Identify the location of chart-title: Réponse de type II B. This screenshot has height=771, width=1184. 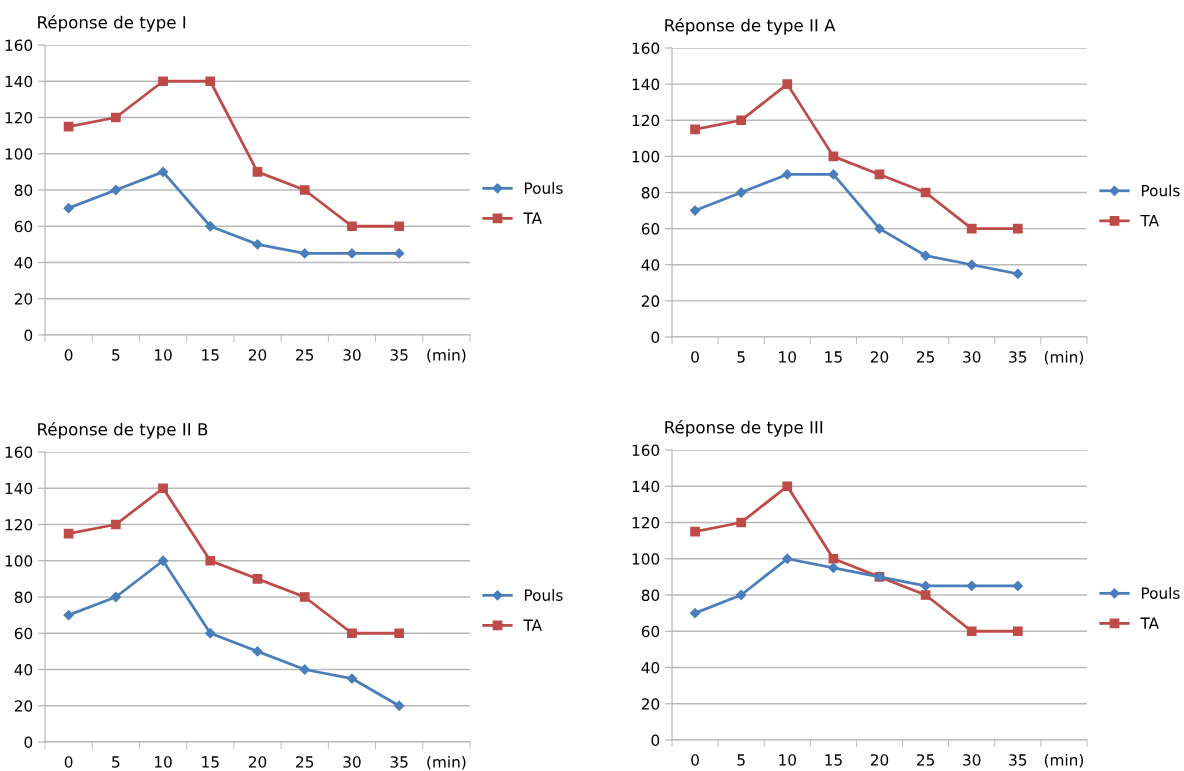
(123, 430).